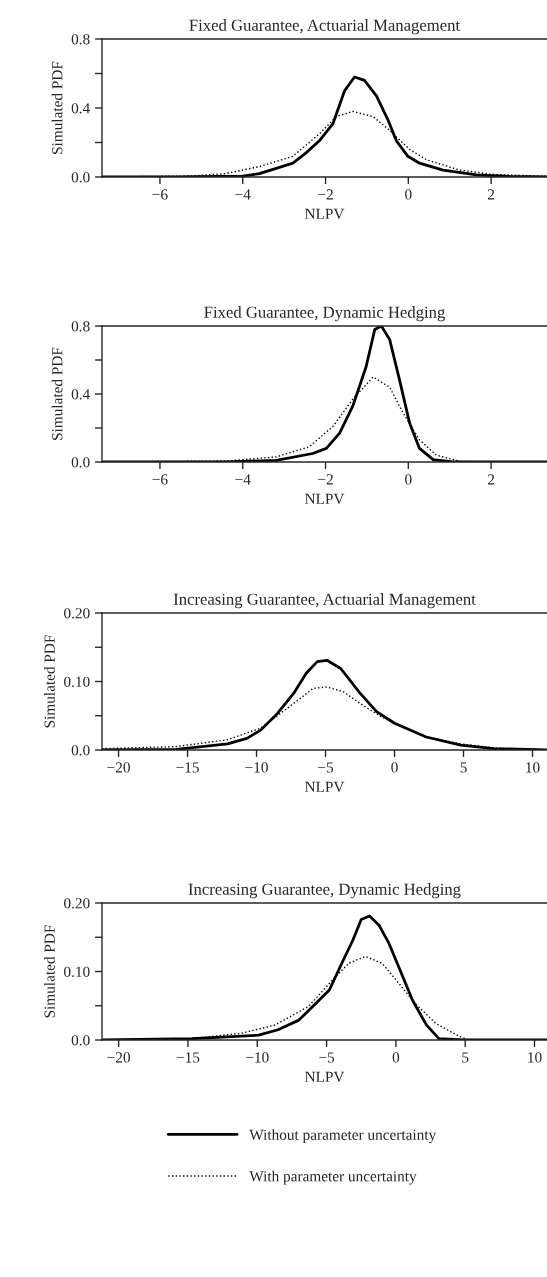  I want to click on chart-title: Fixed Guarantee, Dynamic Hedging, so click(324, 314).